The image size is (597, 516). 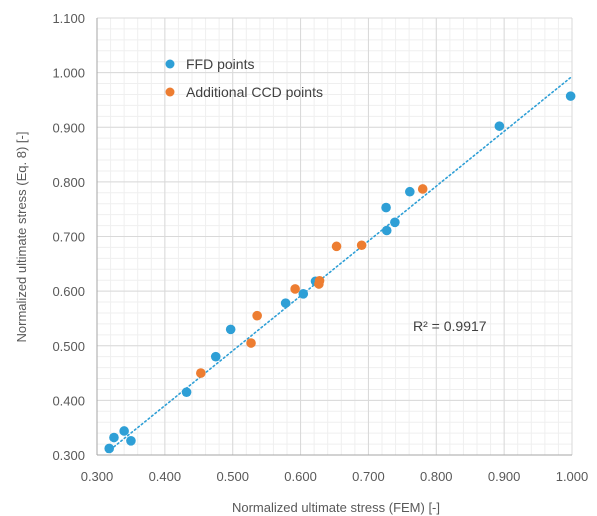 What do you see at coordinates (68, 455) in the screenshot?
I see `y-tick-label: 0.300` at bounding box center [68, 455].